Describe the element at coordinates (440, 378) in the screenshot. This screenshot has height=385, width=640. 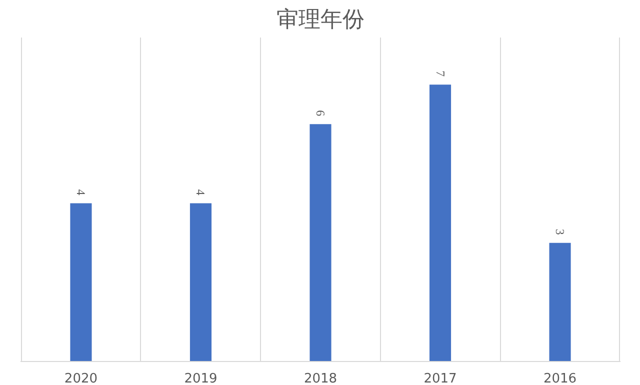
I see `x-tick-label: 2017` at that location.